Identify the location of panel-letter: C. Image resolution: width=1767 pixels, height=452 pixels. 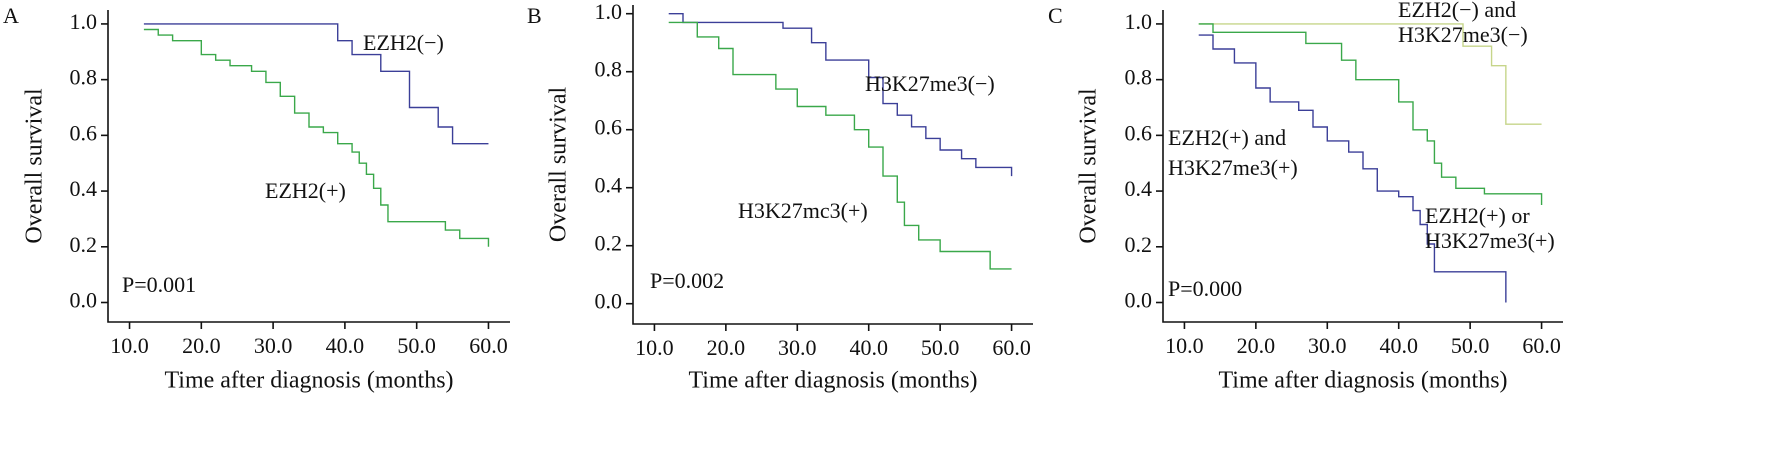
(1055, 15).